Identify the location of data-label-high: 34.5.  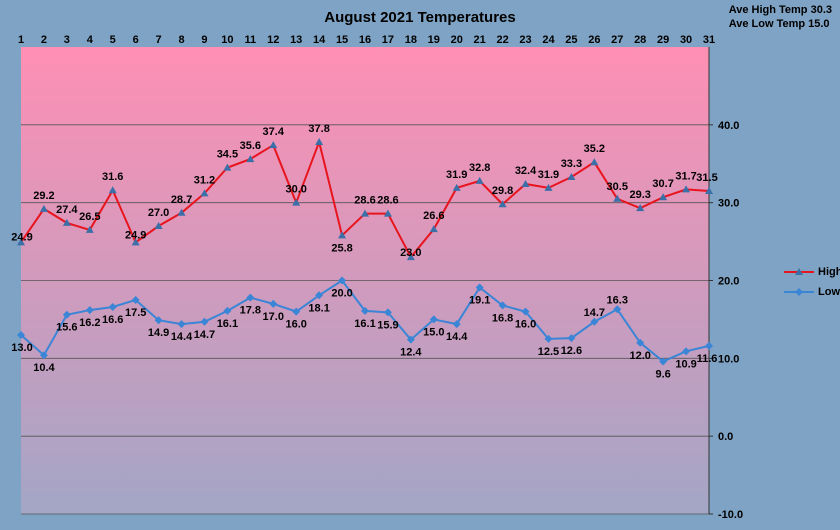
(227, 155).